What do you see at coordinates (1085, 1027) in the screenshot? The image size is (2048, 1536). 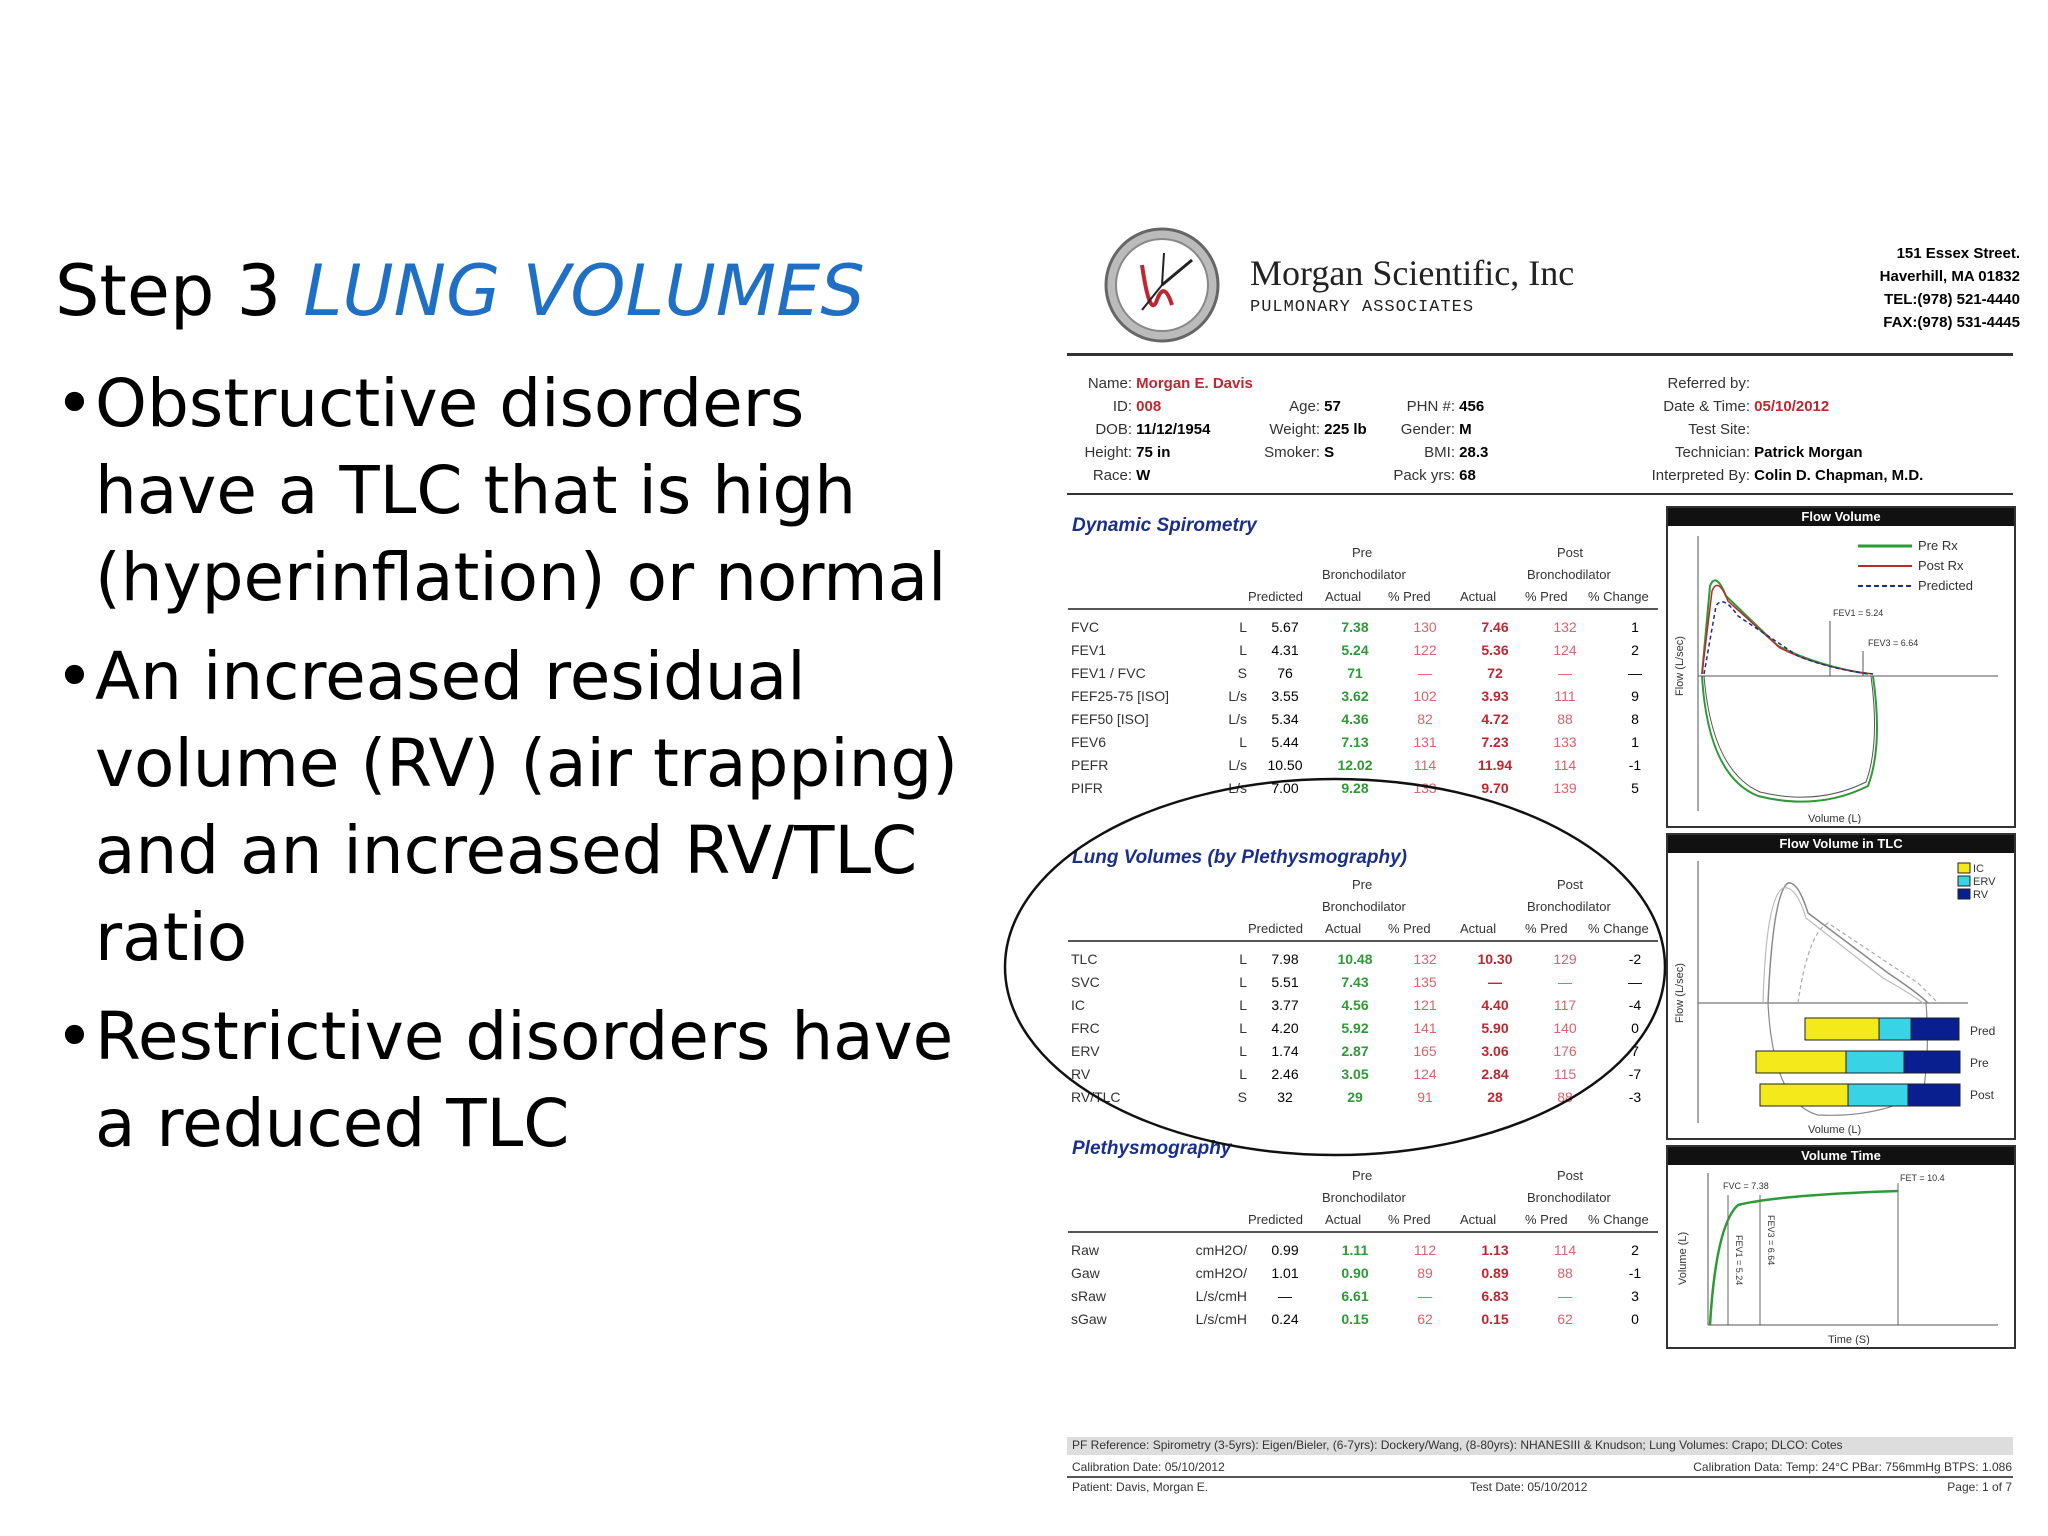 I see `row-name: FRC` at bounding box center [1085, 1027].